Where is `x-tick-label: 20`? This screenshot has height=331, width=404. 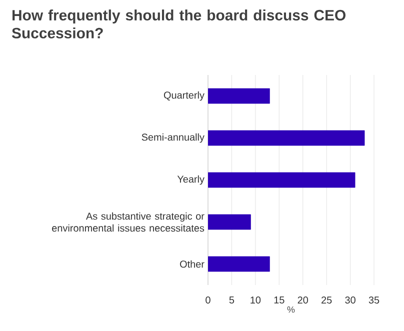 x-tick-label: 20 is located at coordinates (303, 300).